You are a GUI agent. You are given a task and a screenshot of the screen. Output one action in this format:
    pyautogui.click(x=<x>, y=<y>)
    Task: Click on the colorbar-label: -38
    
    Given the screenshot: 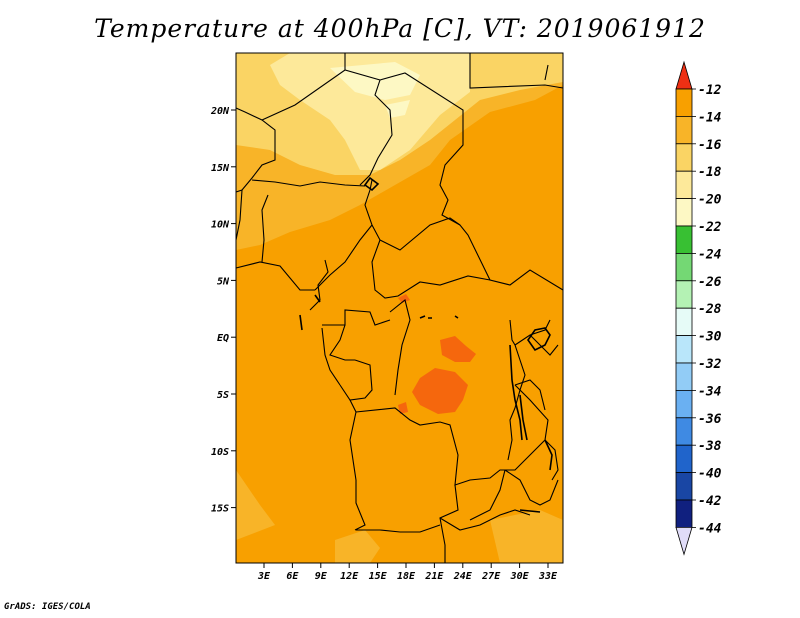 What is the action you would take?
    pyautogui.click(x=710, y=446)
    